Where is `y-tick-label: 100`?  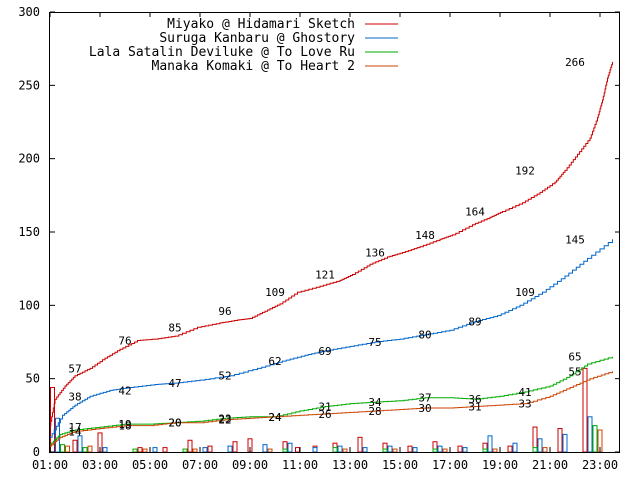
y-tick-label: 100 is located at coordinates (29, 305).